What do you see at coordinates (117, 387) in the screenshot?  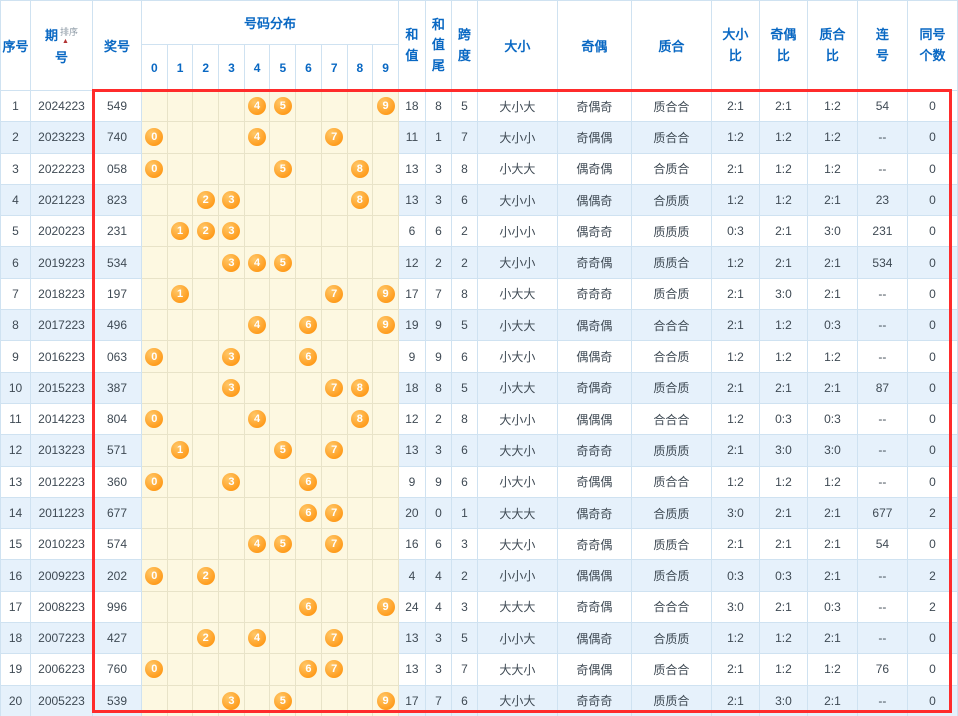 I see `prize-cell: 387` at bounding box center [117, 387].